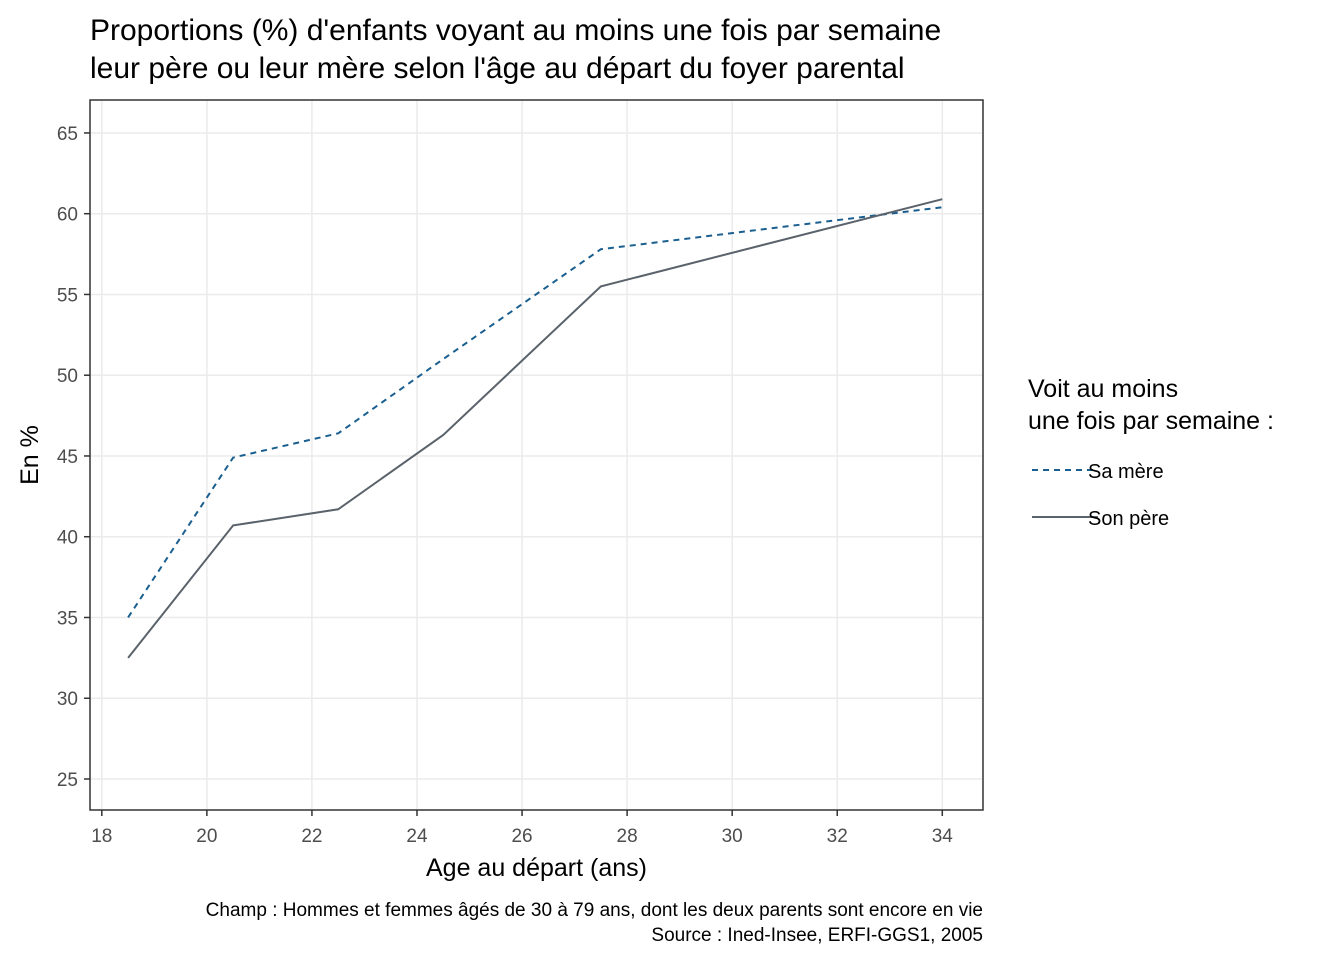 Image resolution: width=1344 pixels, height=965 pixels. What do you see at coordinates (1151, 421) in the screenshot?
I see `legend-title: une fois par semaine :` at bounding box center [1151, 421].